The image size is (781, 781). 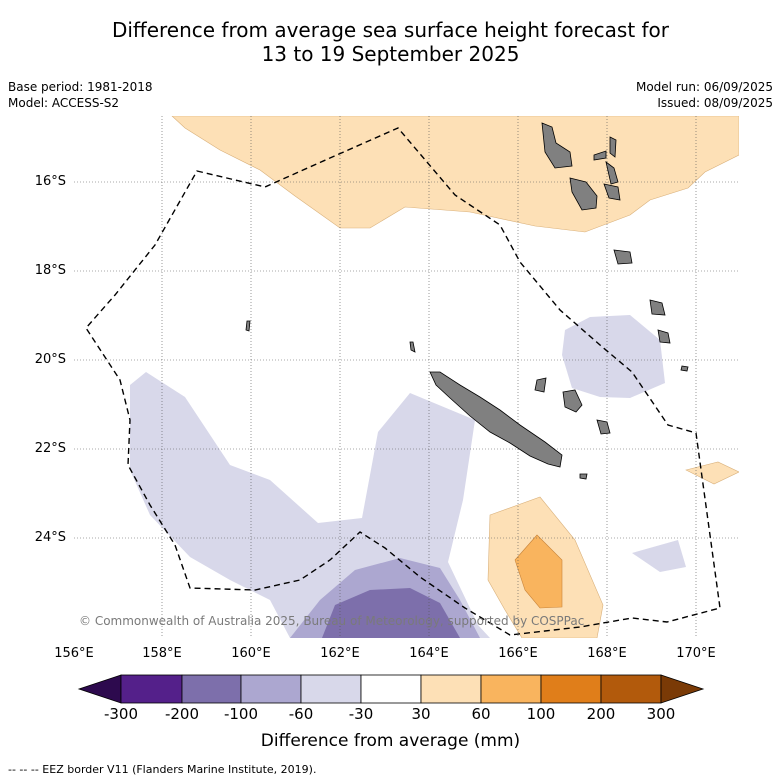 I want to click on model-run: Model run: 06/09/2025, so click(x=704, y=87).